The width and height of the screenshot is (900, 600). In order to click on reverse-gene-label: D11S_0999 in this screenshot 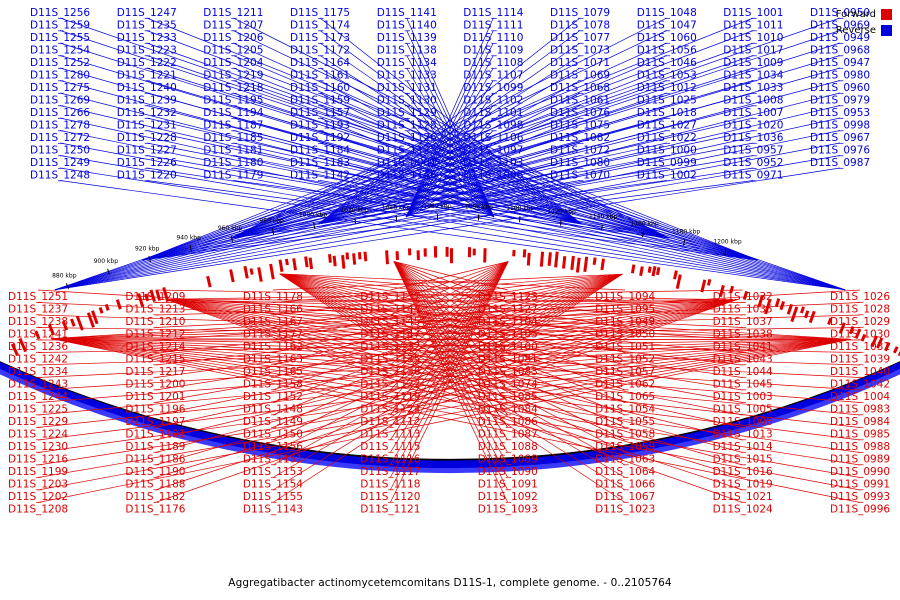, I will do `click(667, 163)`.